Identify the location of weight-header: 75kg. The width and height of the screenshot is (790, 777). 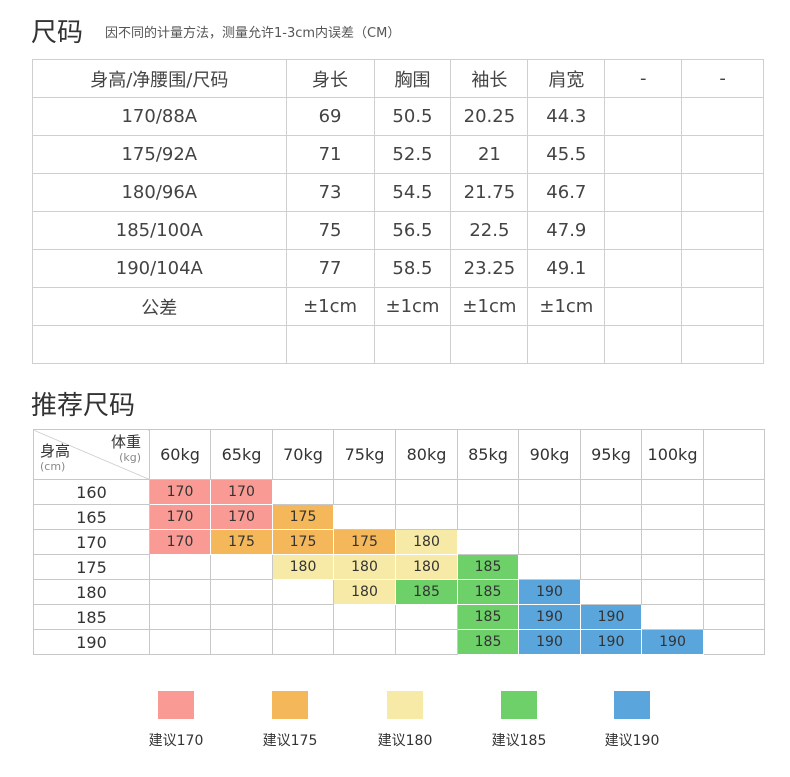
(364, 454).